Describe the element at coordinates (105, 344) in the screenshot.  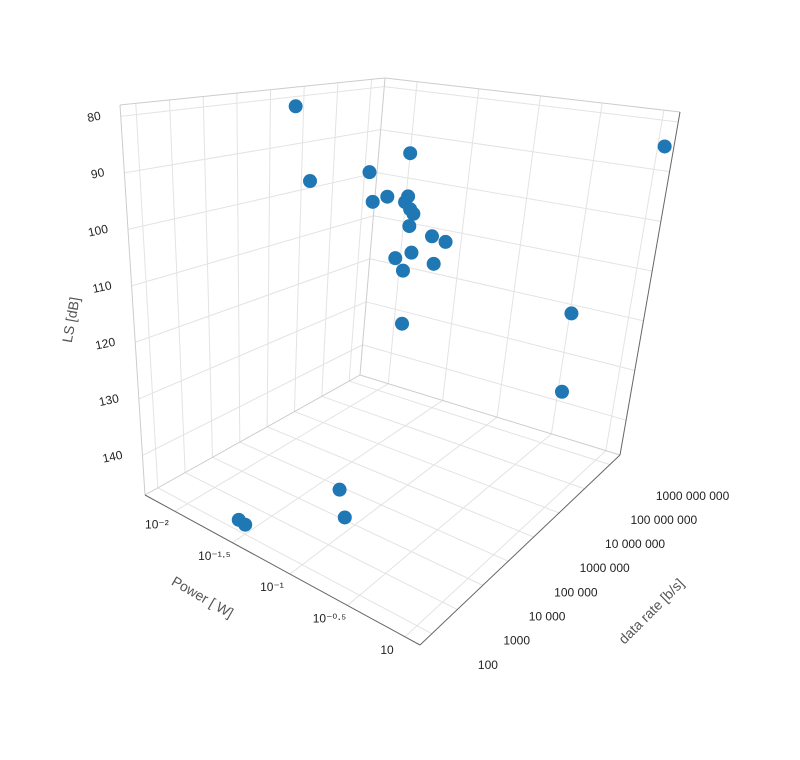
I see `z-tick-label: 120` at that location.